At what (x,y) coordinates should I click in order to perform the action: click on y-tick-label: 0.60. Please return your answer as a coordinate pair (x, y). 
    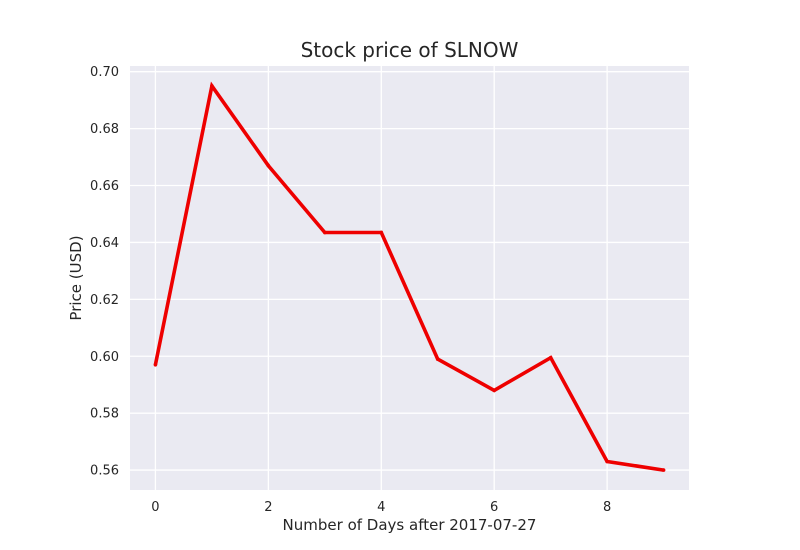
    Looking at the image, I should click on (104, 357).